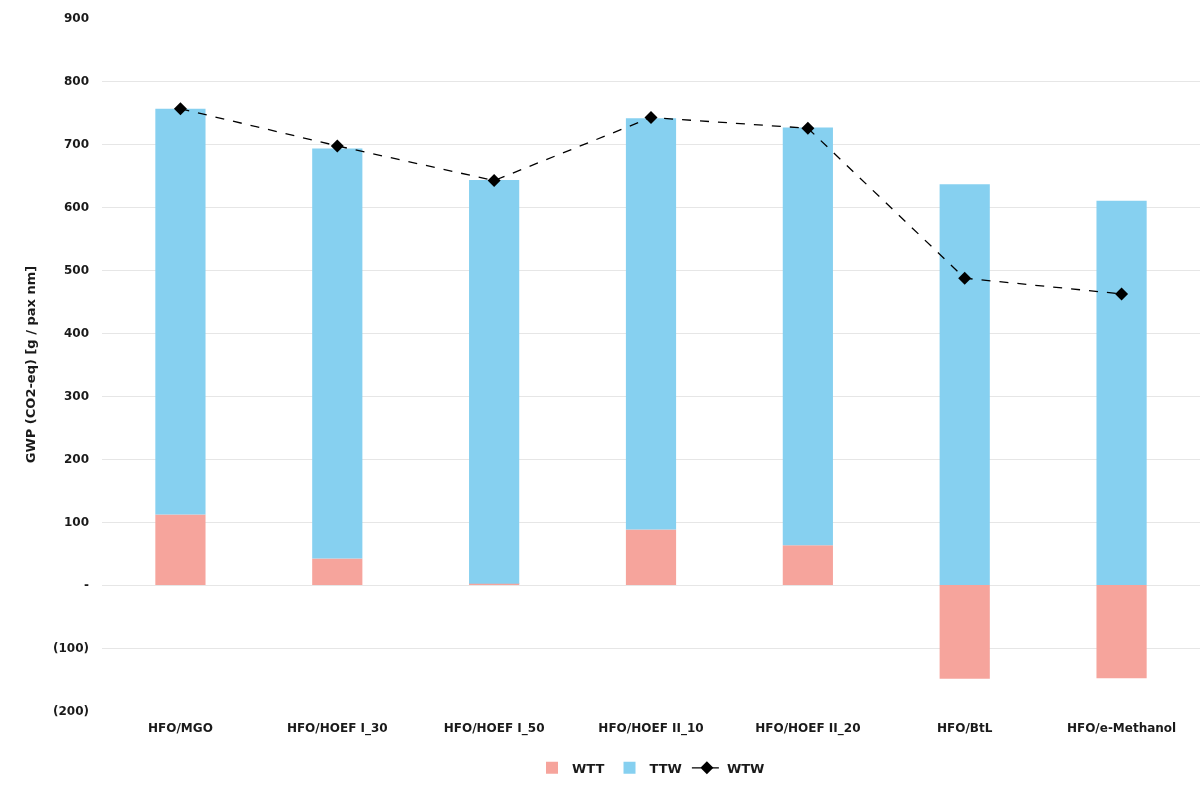  Describe the element at coordinates (651, 728) in the screenshot. I see `x-tick-label: HFO/HOEF II_10` at that location.